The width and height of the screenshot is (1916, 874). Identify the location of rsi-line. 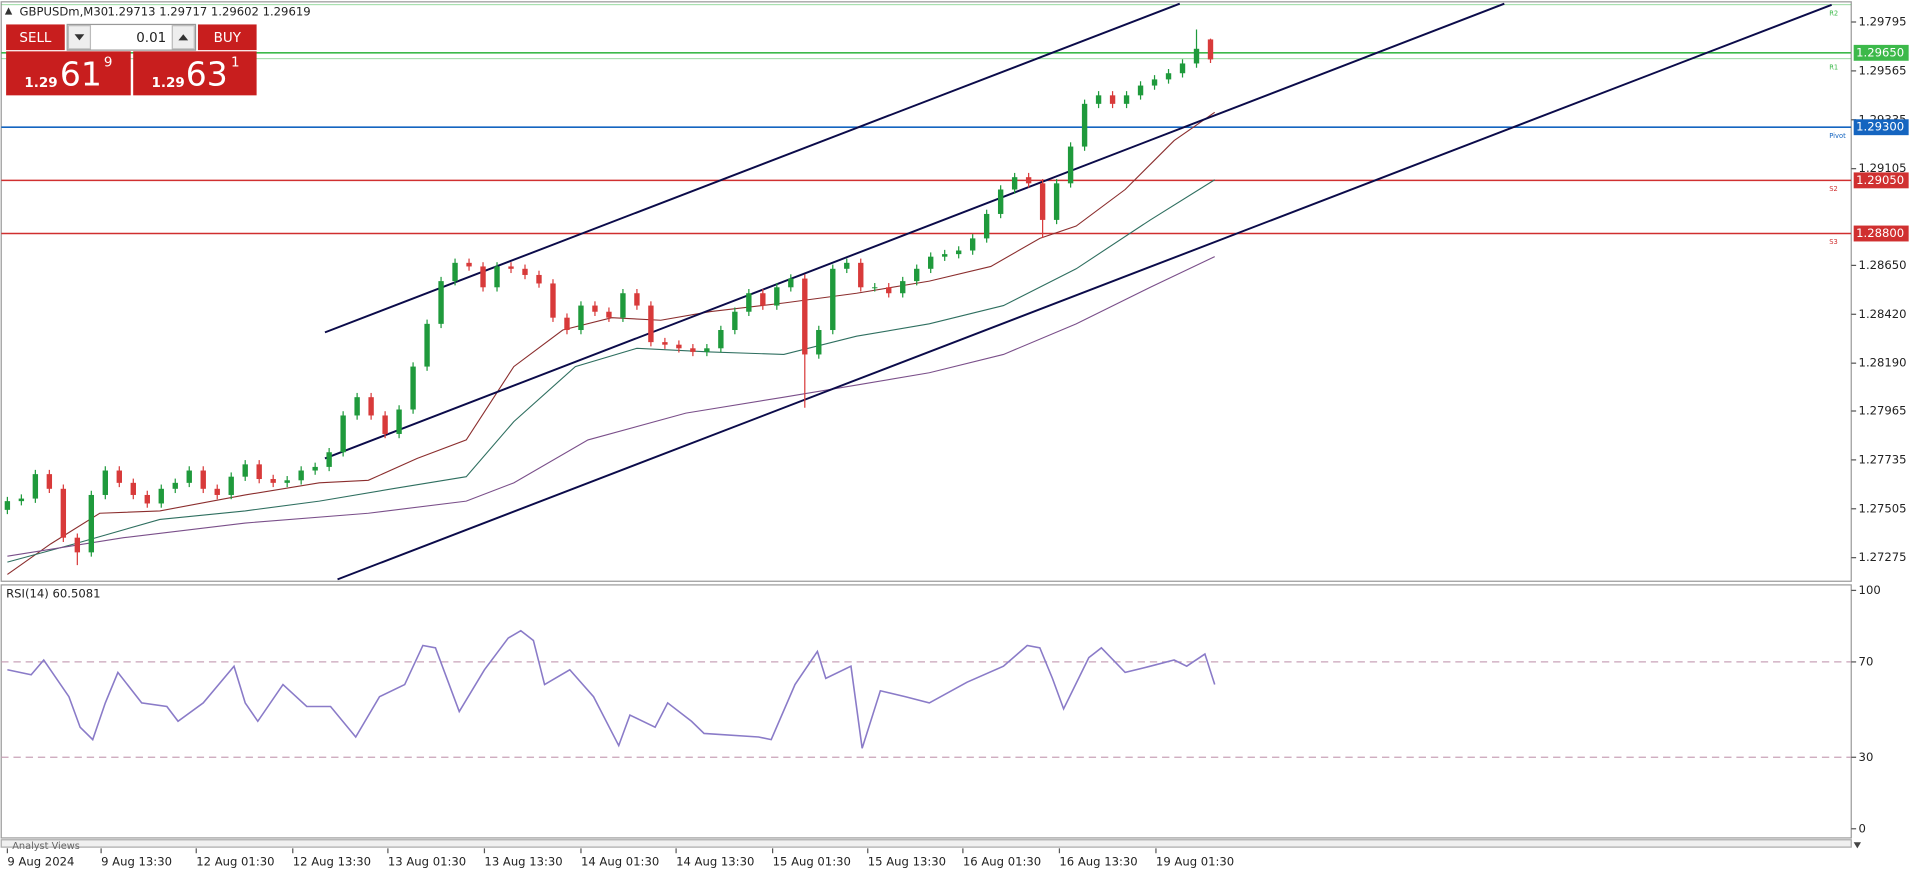
(611, 689).